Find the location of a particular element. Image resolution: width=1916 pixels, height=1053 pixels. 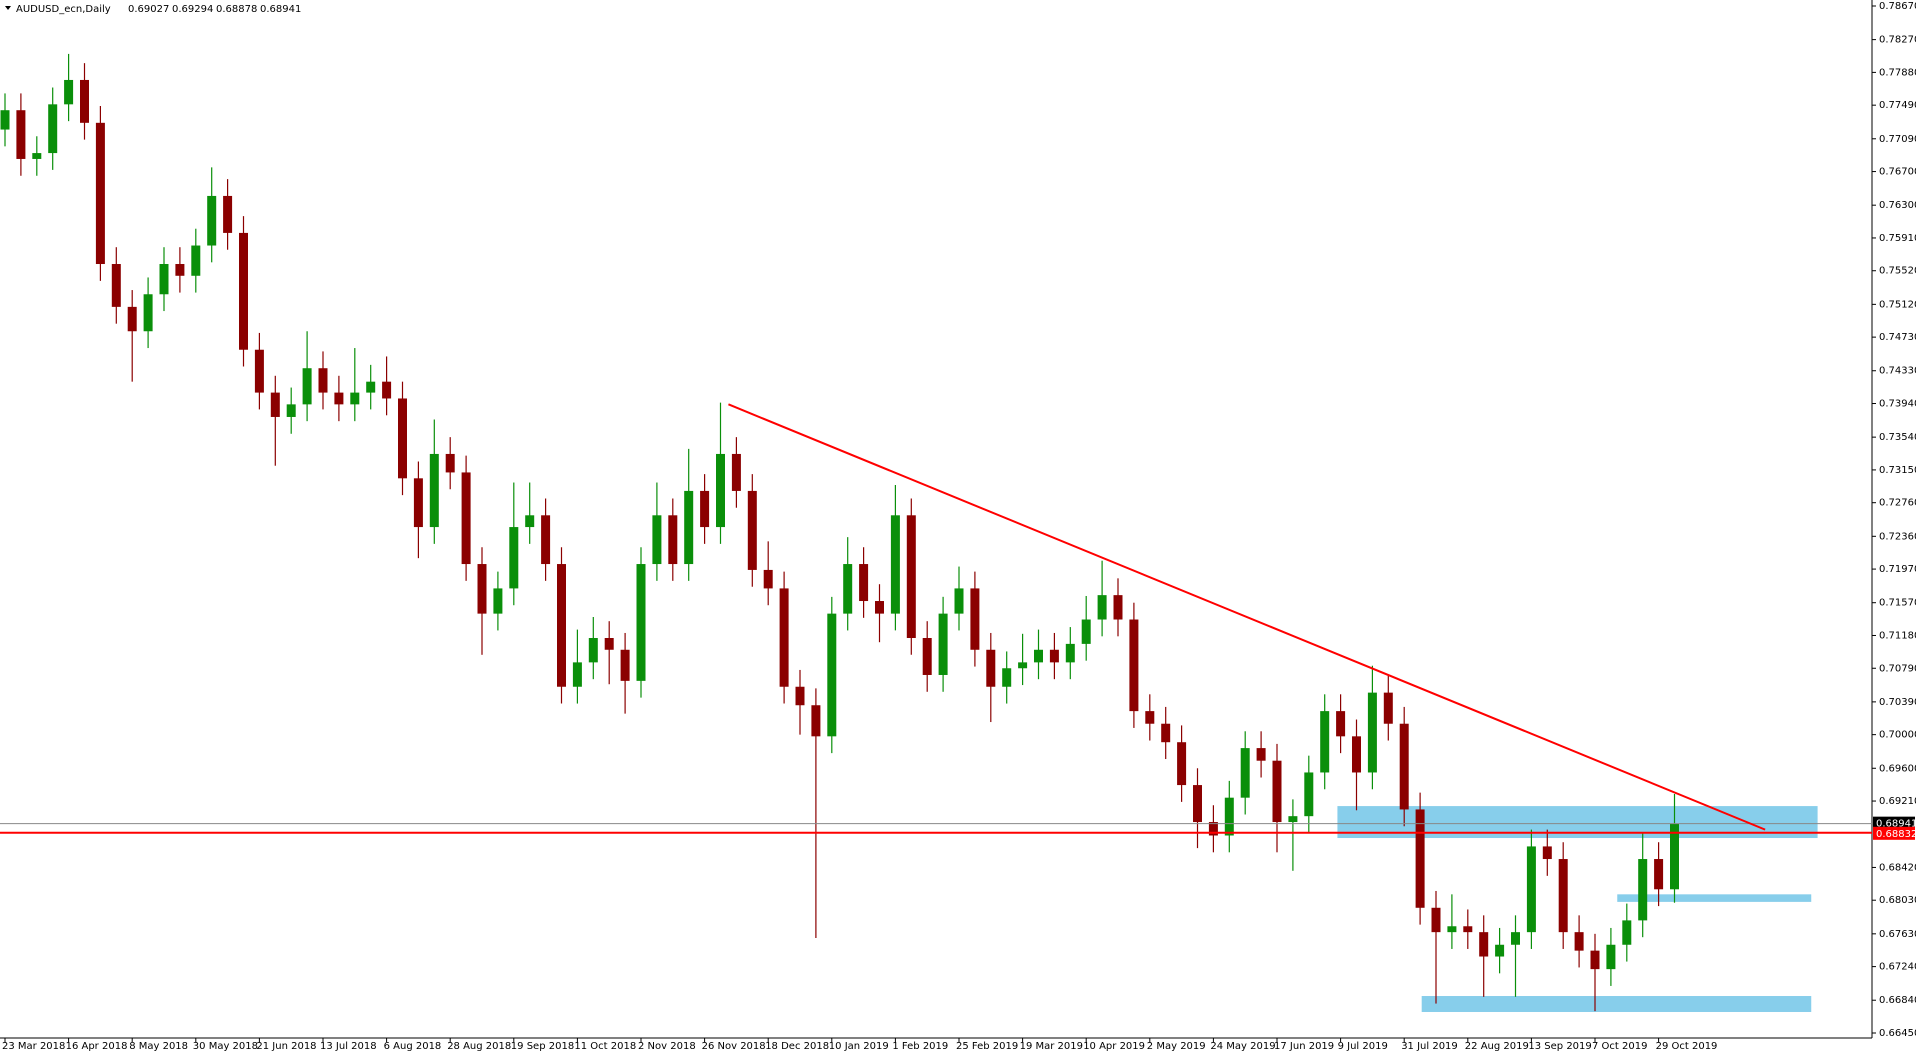

x-tick-label: 23 Mar 2018 is located at coordinates (33, 1046).